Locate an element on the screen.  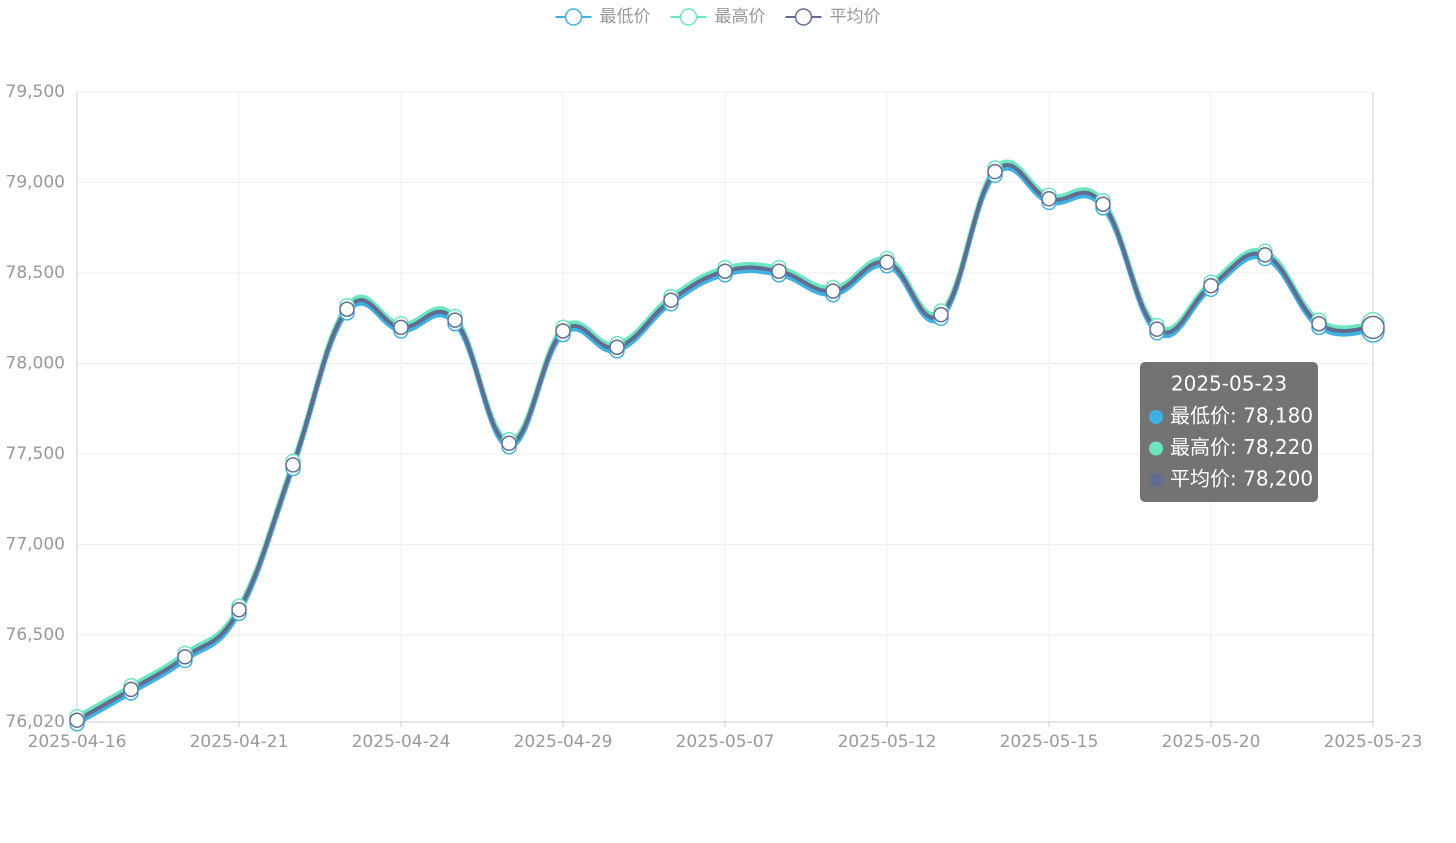
x-tick-label: 2025-05-15 is located at coordinates (1049, 742).